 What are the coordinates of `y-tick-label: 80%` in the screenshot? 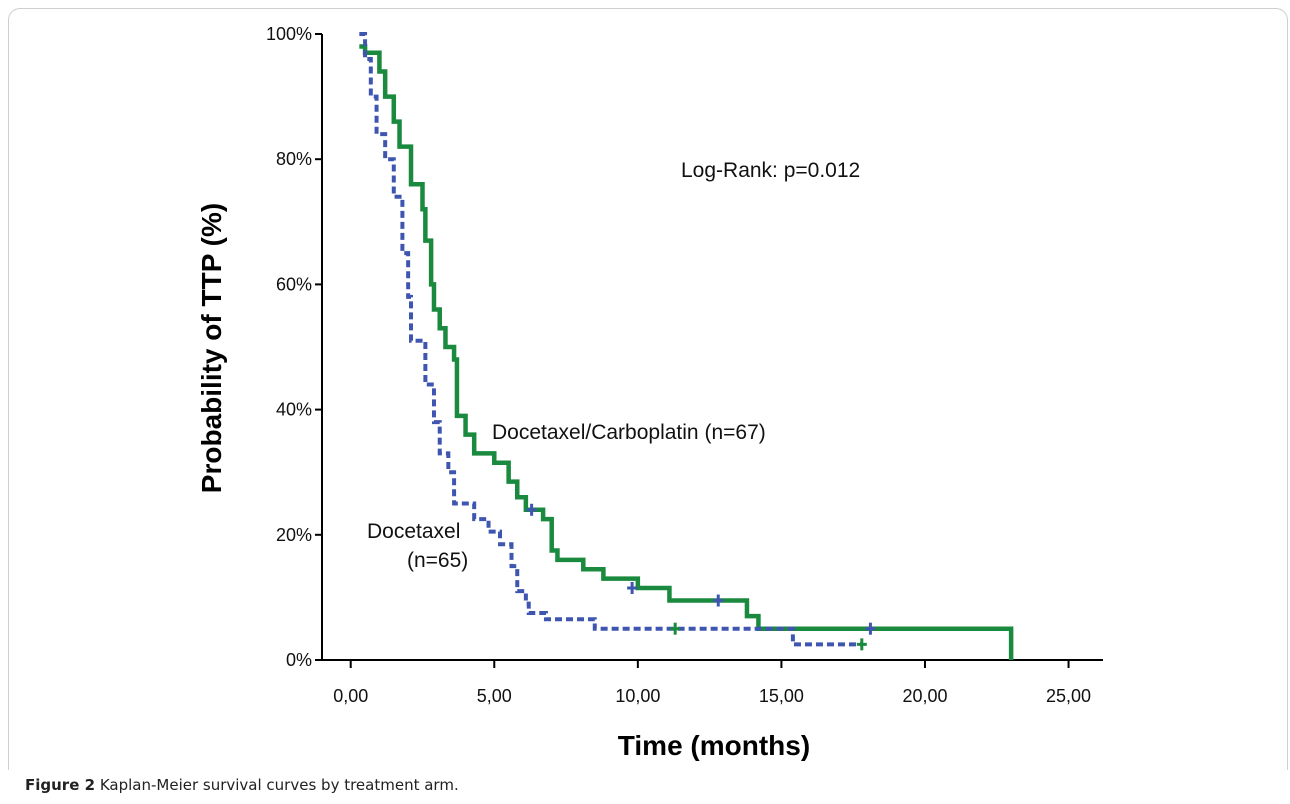 It's located at (294, 159).